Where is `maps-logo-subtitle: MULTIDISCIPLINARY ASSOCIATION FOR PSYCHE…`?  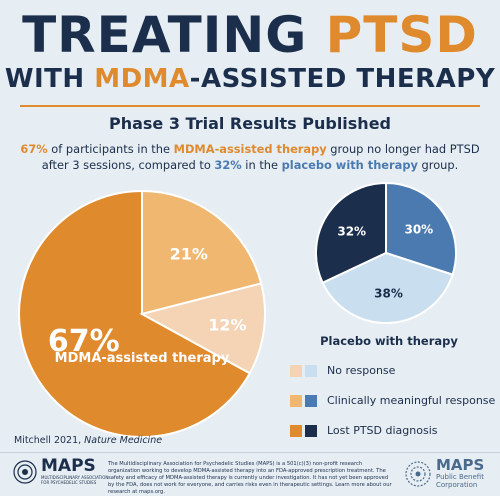 maps-logo-subtitle: MULTIDISCIPLINARY ASSOCIATION FOR PSYCHE… is located at coordinates (75, 480).